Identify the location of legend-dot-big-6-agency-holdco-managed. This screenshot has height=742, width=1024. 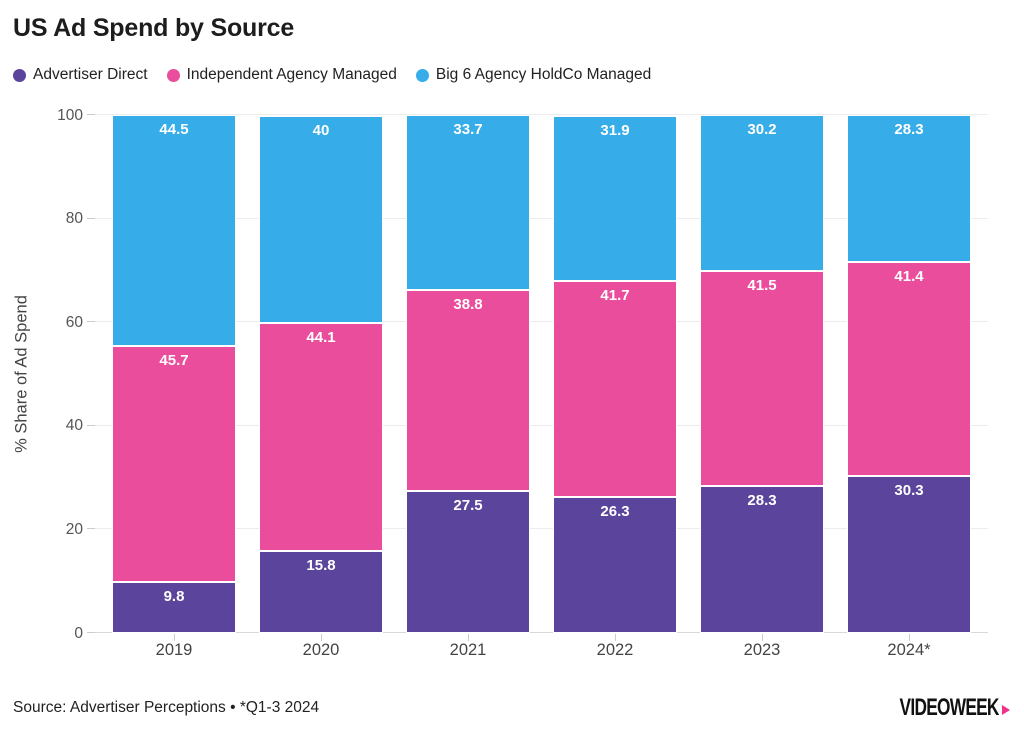
(422, 75).